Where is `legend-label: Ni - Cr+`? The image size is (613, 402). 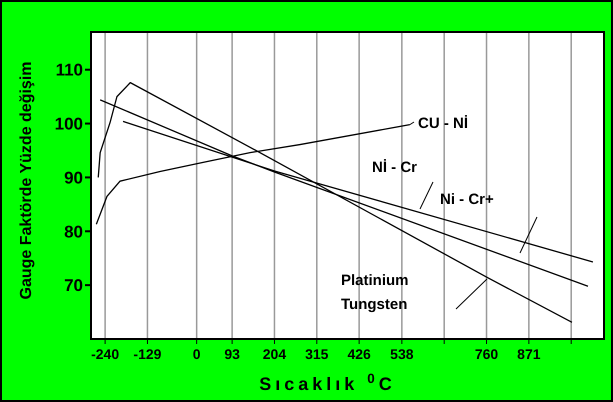 legend-label: Ni - Cr+ is located at coordinates (467, 199).